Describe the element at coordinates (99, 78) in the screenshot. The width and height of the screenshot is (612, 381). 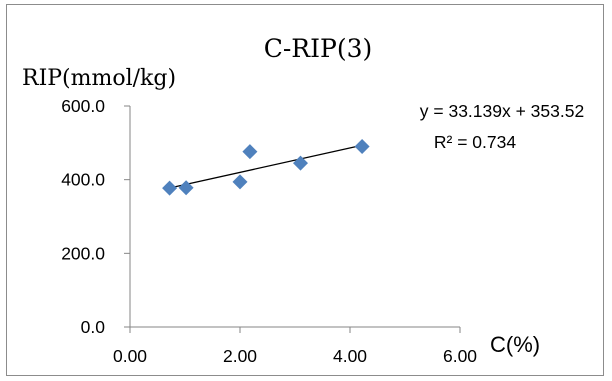
I see `y-axis-label: RIP(mmol/kg)` at that location.